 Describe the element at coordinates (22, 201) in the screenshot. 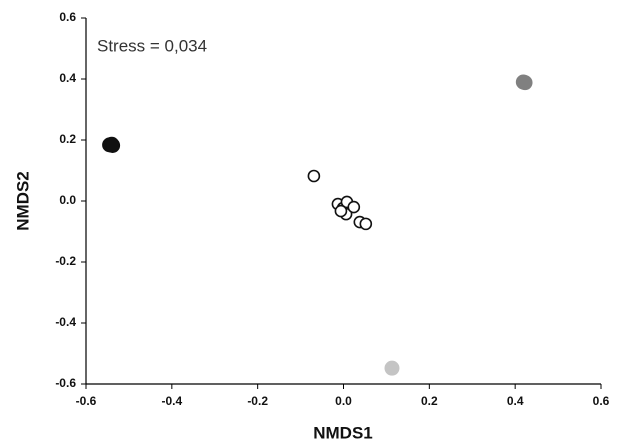

I see `y-axis-title: NMDS2` at that location.